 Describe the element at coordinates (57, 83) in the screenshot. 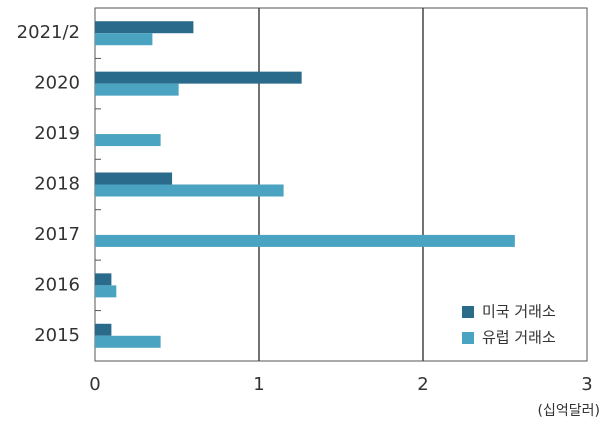

I see `y-tick-label: 2020` at that location.